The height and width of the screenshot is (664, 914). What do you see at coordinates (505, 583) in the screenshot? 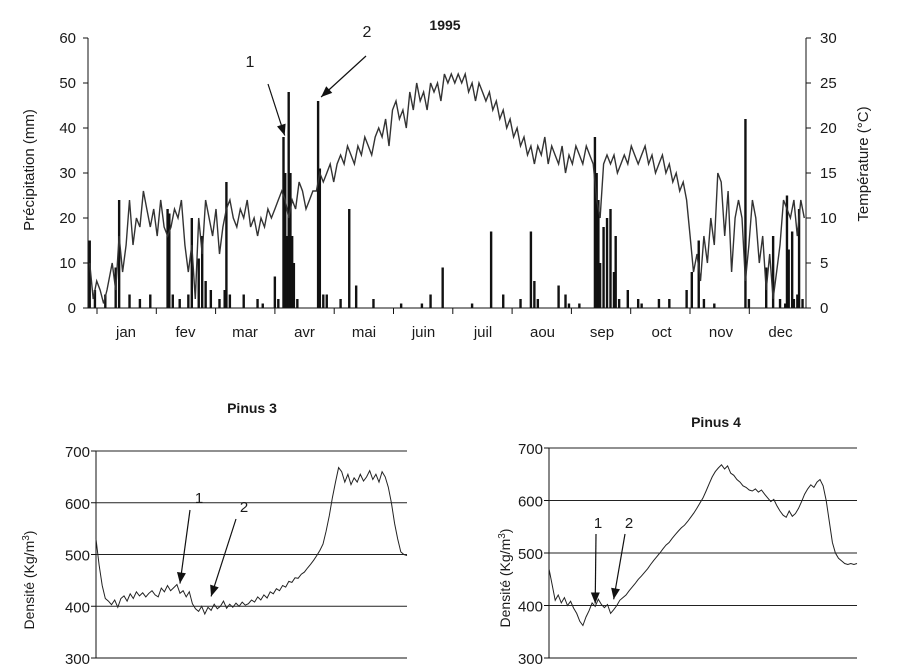
I see `pinus4-axis-label-main: Densité (Kg/m` at bounding box center [505, 583].